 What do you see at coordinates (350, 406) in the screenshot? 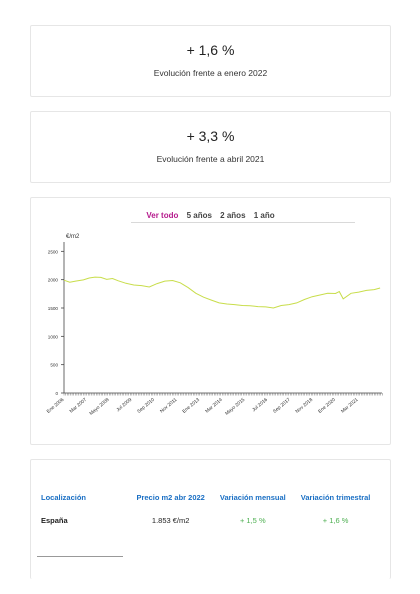
I see `x-tick-label: Mar 2021` at bounding box center [350, 406].